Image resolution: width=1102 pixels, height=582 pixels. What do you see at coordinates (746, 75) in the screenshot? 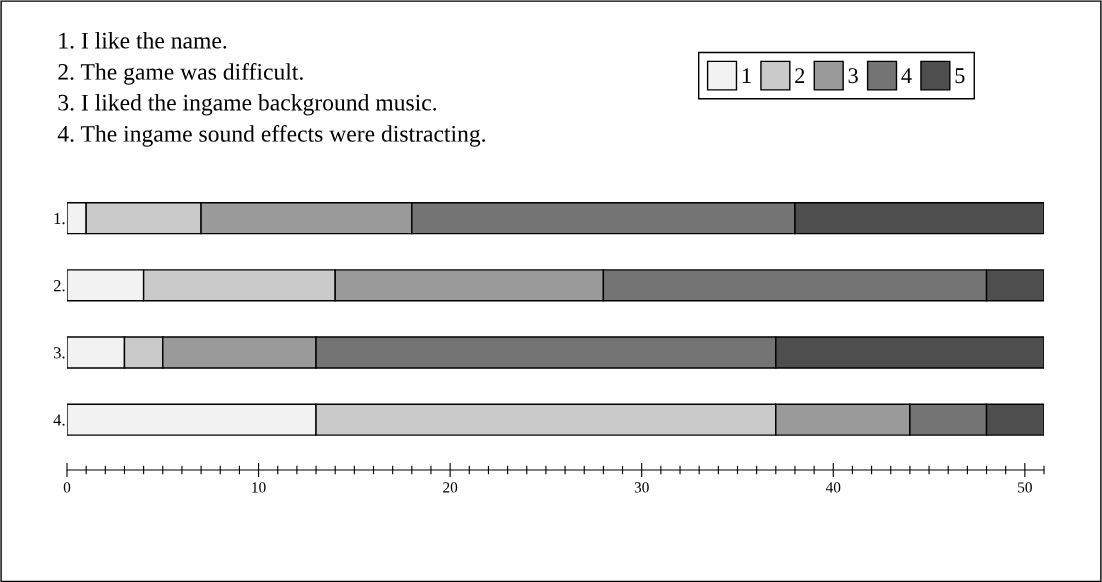
I see `legend-label: 1` at bounding box center [746, 75].